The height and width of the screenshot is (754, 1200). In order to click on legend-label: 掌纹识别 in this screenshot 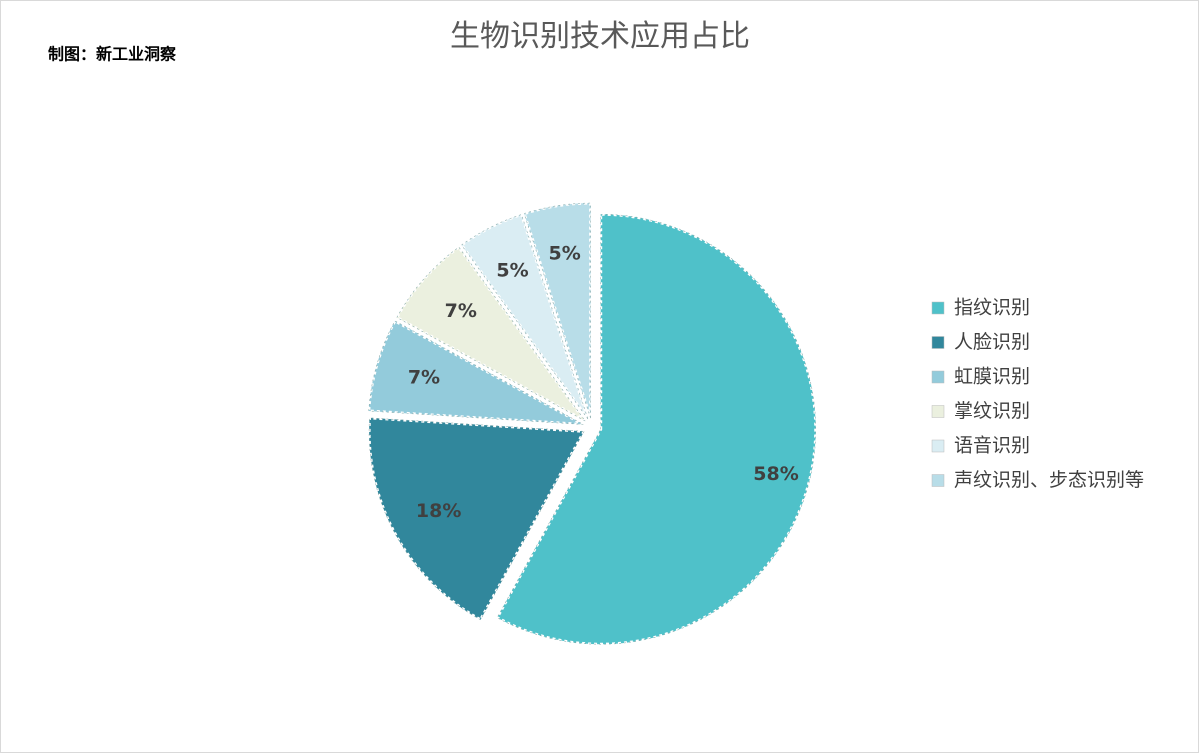, I will do `click(992, 411)`.